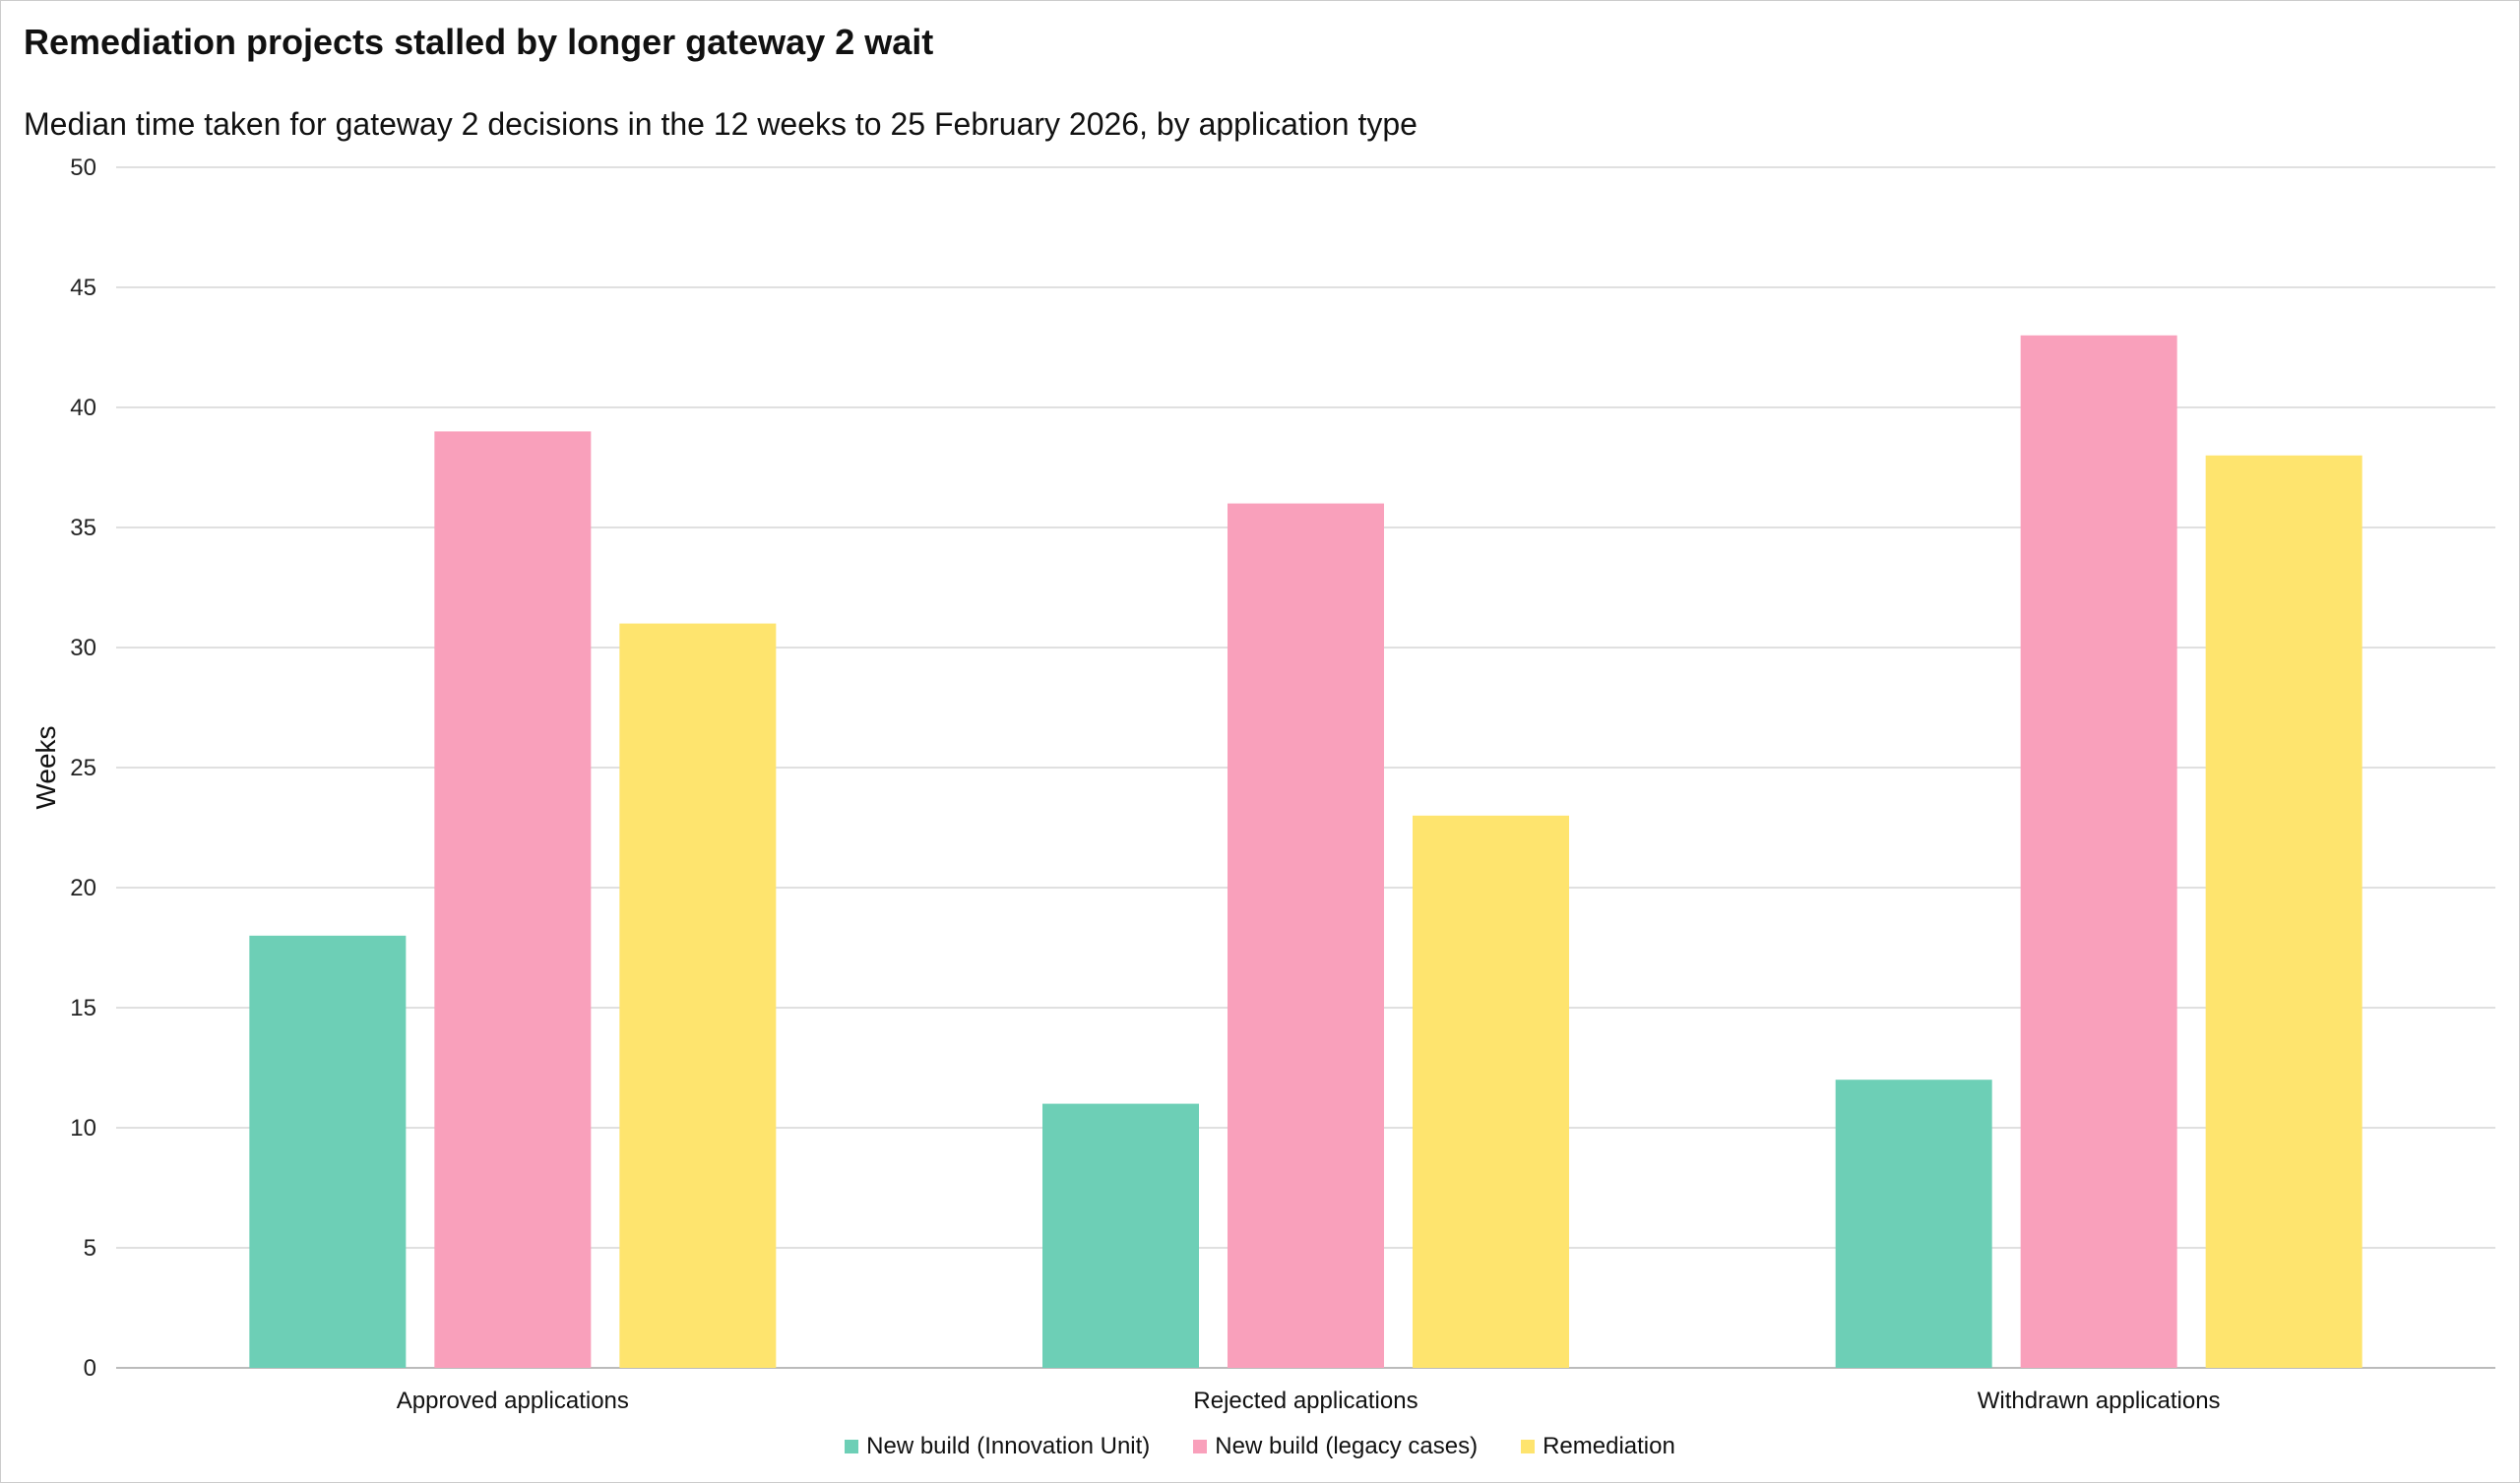  Describe the element at coordinates (83, 528) in the screenshot. I see `y-tick-label: 35` at that location.